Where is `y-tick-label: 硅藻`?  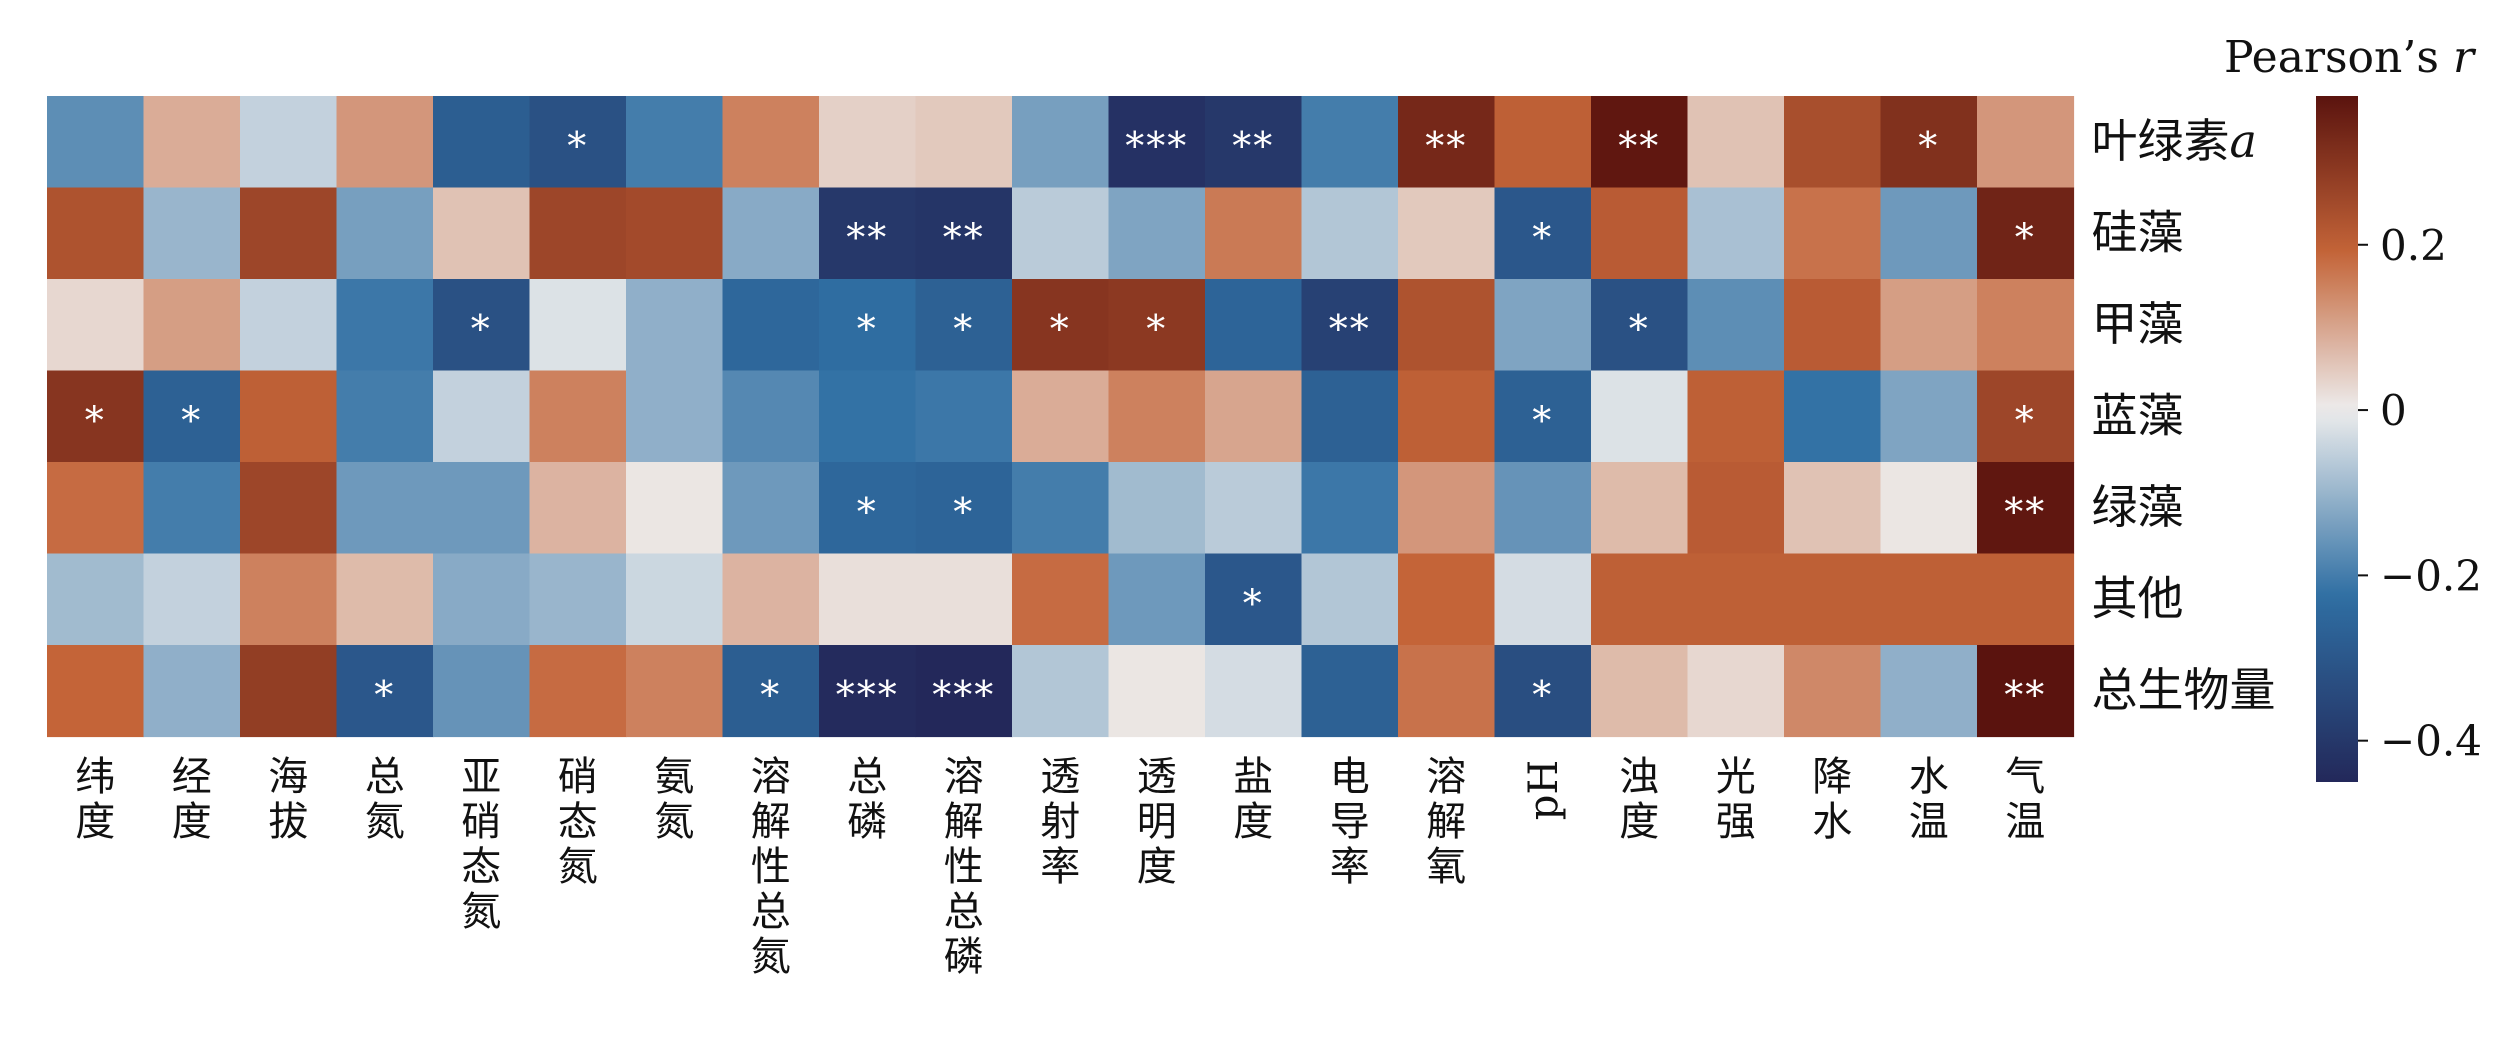 y-tick-label: 硅藻 is located at coordinates (2138, 232).